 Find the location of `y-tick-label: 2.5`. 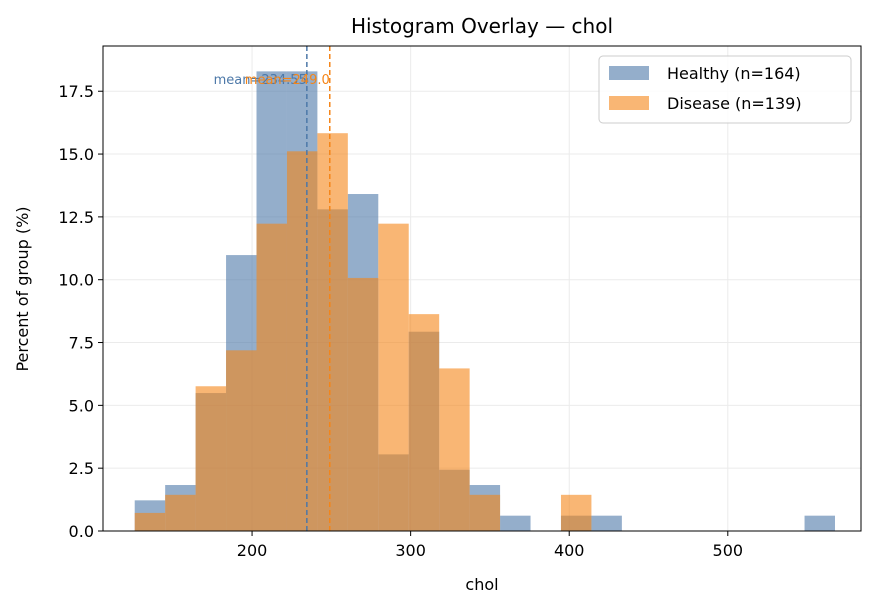

y-tick-label: 2.5 is located at coordinates (81, 468).